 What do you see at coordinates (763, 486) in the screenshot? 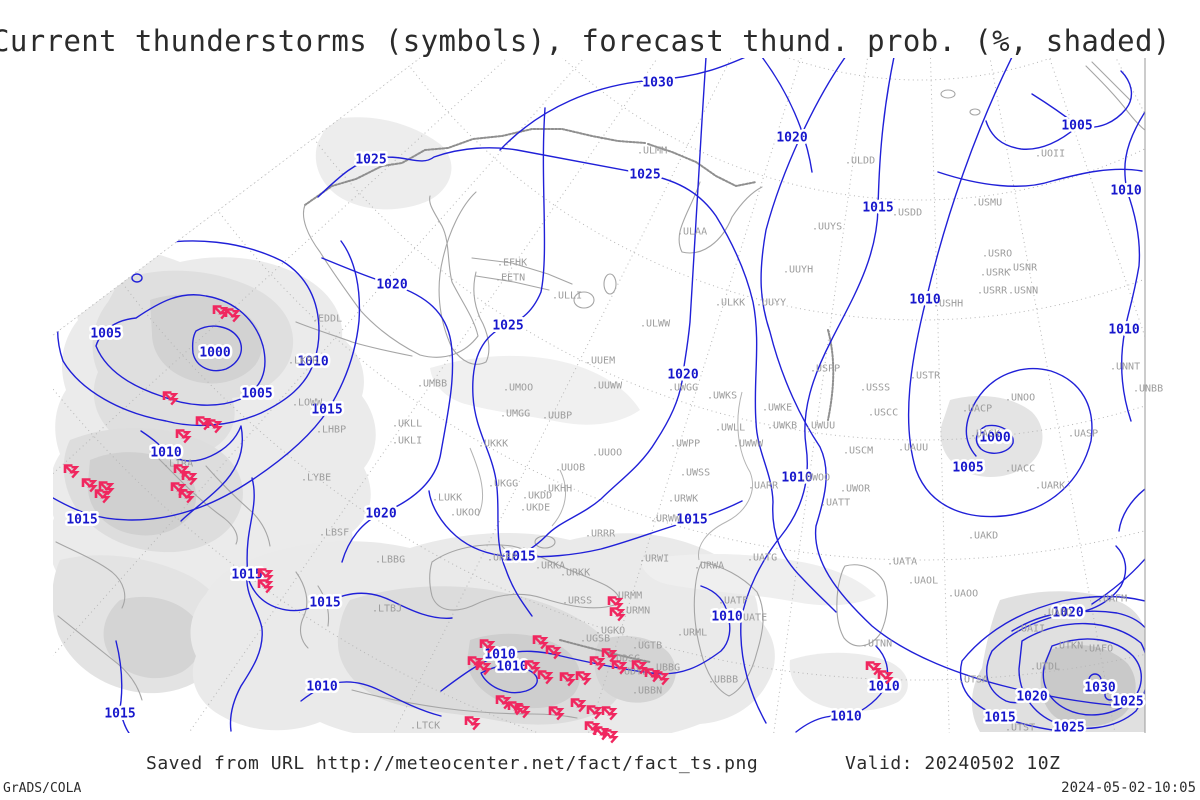
I see `station-label: .UARR` at bounding box center [763, 486].